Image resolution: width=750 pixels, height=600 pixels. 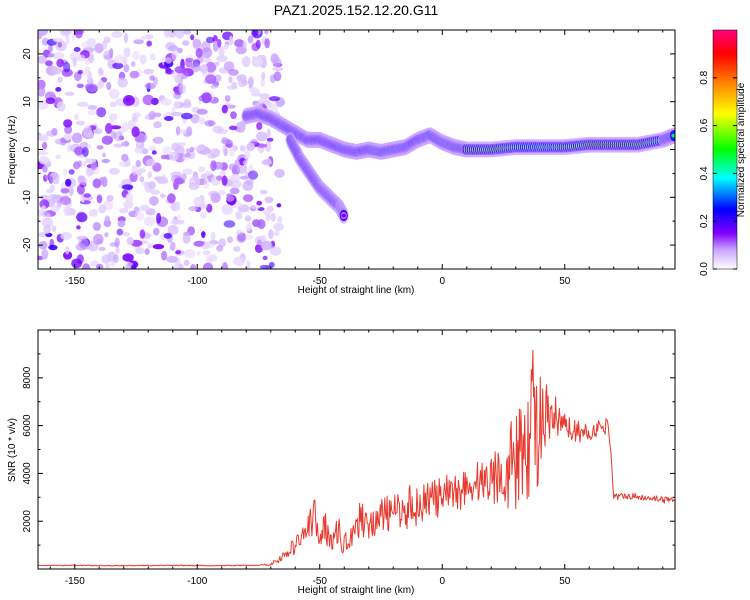 What do you see at coordinates (704, 269) in the screenshot?
I see `colorbar-tick-label: 0.0` at bounding box center [704, 269].